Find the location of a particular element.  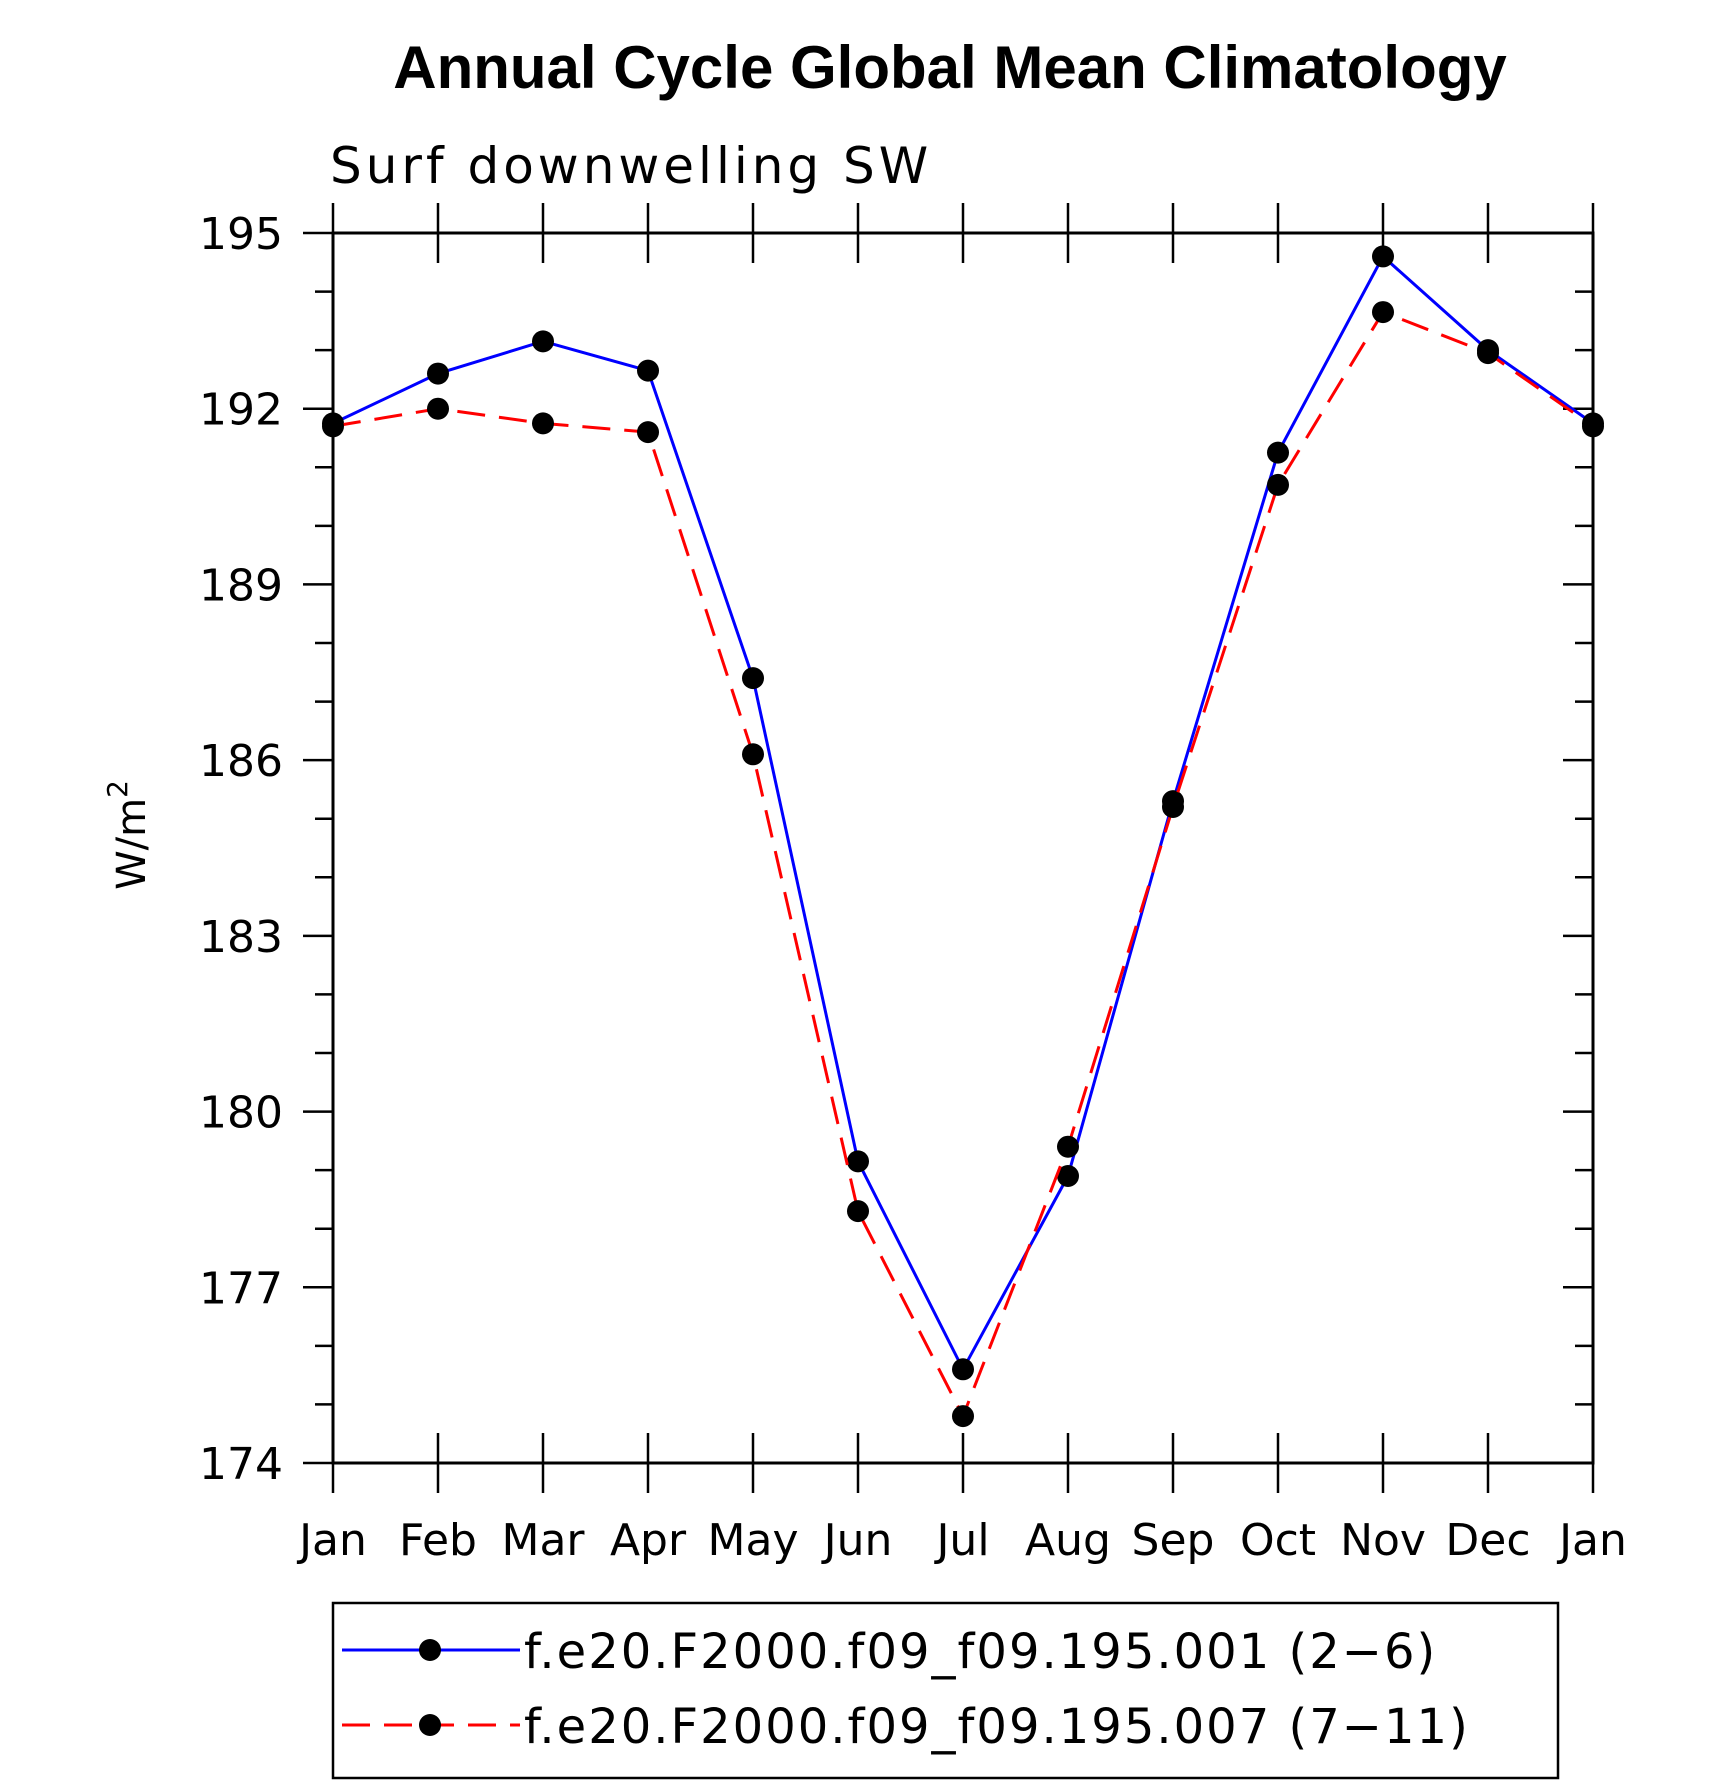

x-tick-label: Nov is located at coordinates (1383, 1540).